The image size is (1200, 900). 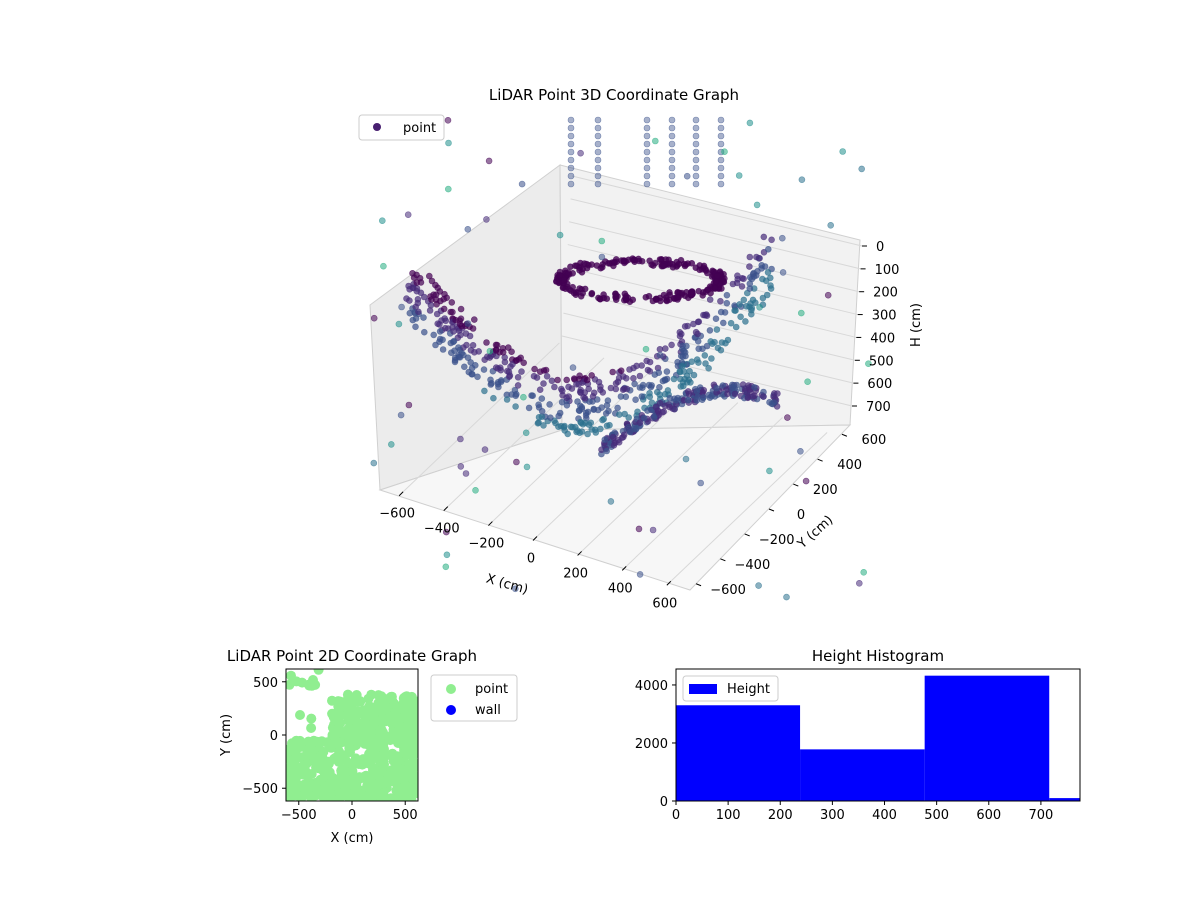 I want to click on y-tick-mark, so click(x=820, y=460).